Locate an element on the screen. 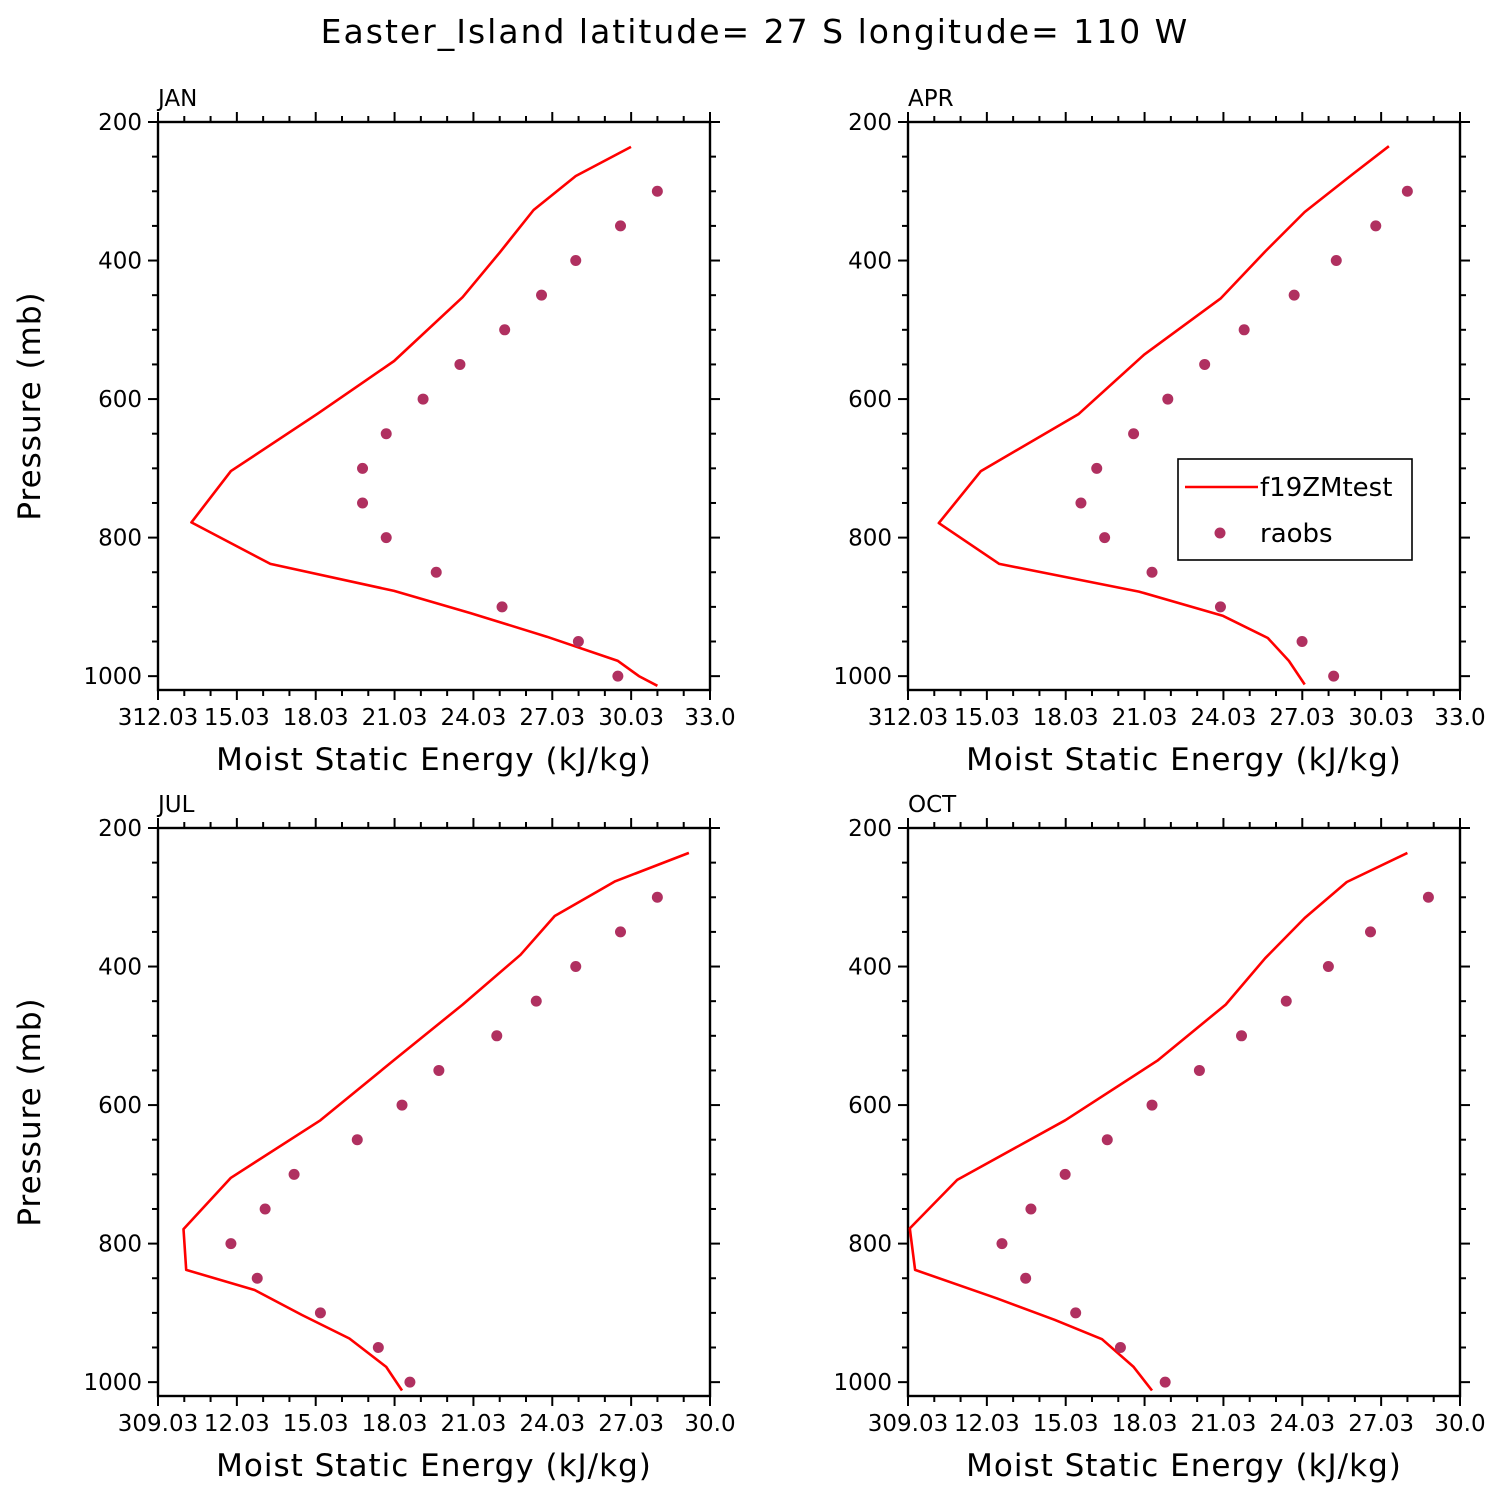 The width and height of the screenshot is (1510, 1510). legend: f19ZMtest raobs is located at coordinates (1295, 509).